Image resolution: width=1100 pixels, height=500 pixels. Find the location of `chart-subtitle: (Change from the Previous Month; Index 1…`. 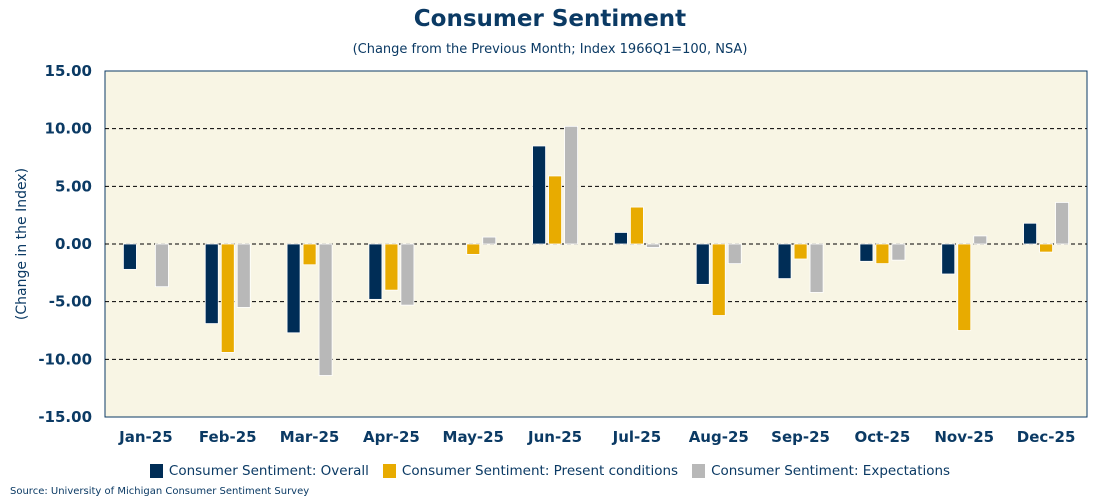

chart-subtitle: (Change from the Previous Month; Index 1… is located at coordinates (550, 49).